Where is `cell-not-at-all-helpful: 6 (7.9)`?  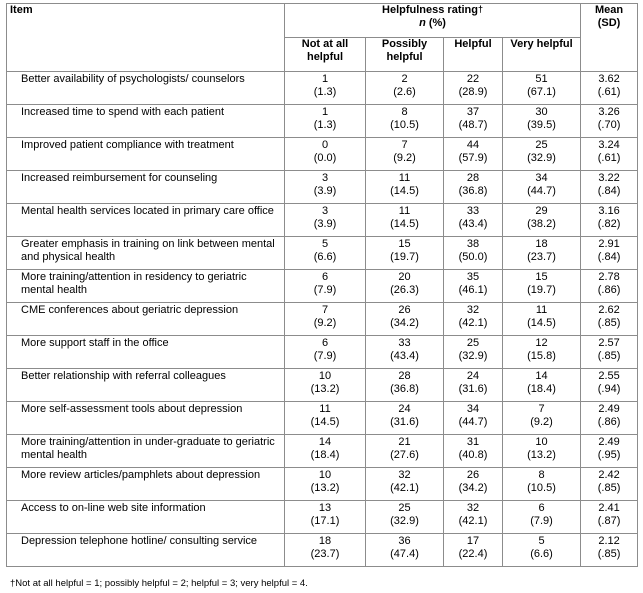
cell-not-at-all-helpful: 6 (7.9) is located at coordinates (325, 352).